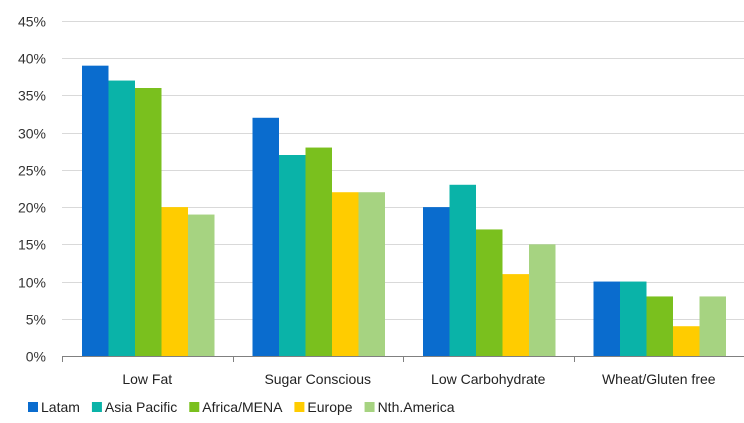 Image resolution: width=744 pixels, height=423 pixels. What do you see at coordinates (36, 320) in the screenshot?
I see `y-tick-label: 5%` at bounding box center [36, 320].